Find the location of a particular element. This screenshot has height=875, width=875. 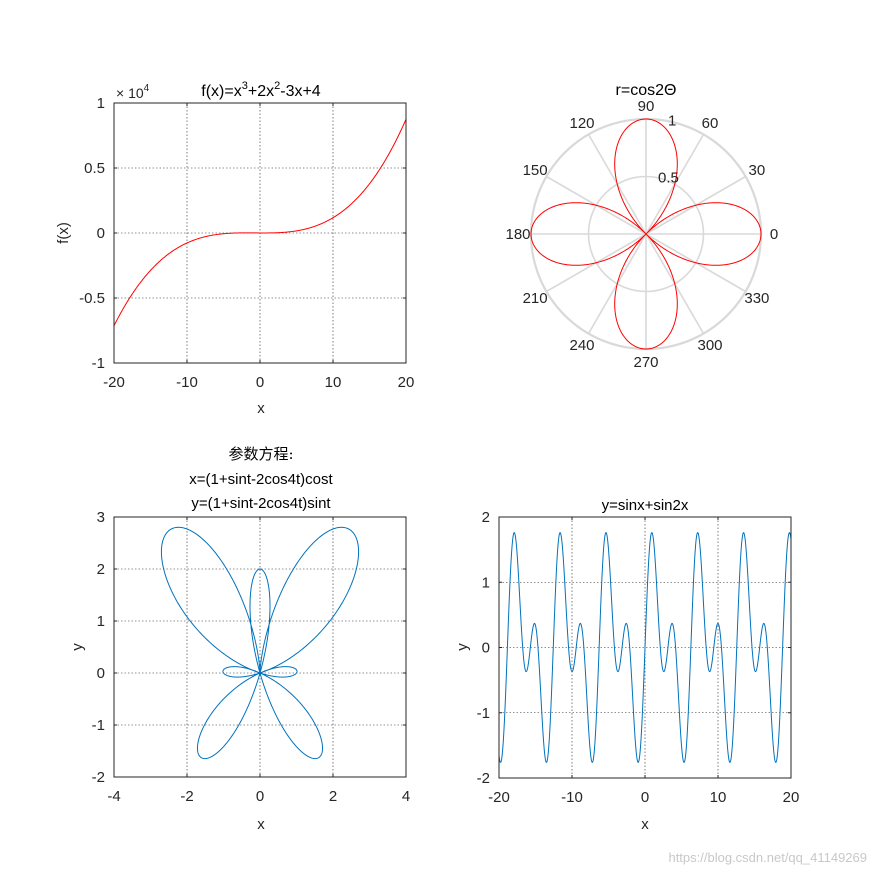

chart-title-line-1: 参数方程: is located at coordinates (260, 454).